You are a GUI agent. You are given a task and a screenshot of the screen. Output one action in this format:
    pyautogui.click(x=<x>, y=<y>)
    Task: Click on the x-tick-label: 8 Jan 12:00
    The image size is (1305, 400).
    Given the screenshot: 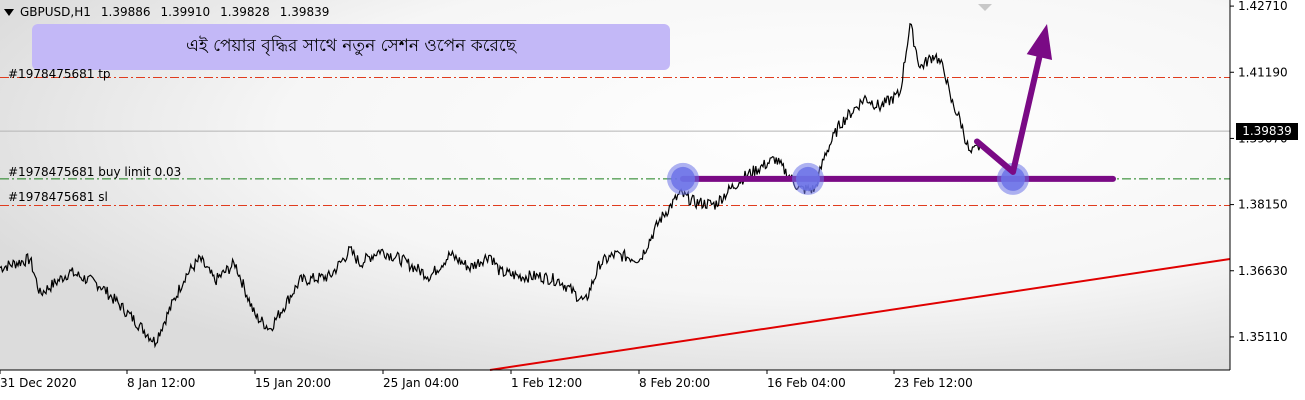 What is the action you would take?
    pyautogui.click(x=161, y=383)
    